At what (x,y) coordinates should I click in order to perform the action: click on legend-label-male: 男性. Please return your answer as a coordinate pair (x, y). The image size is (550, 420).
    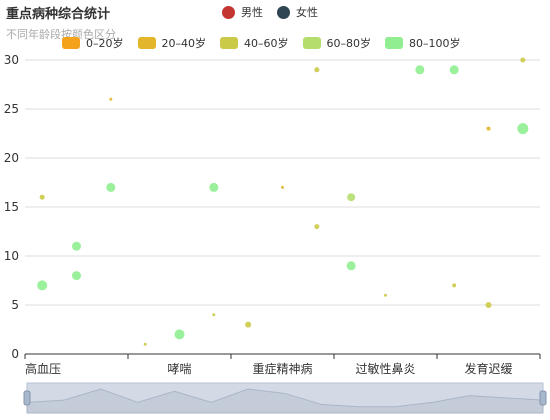
    Looking at the image, I should click on (252, 12).